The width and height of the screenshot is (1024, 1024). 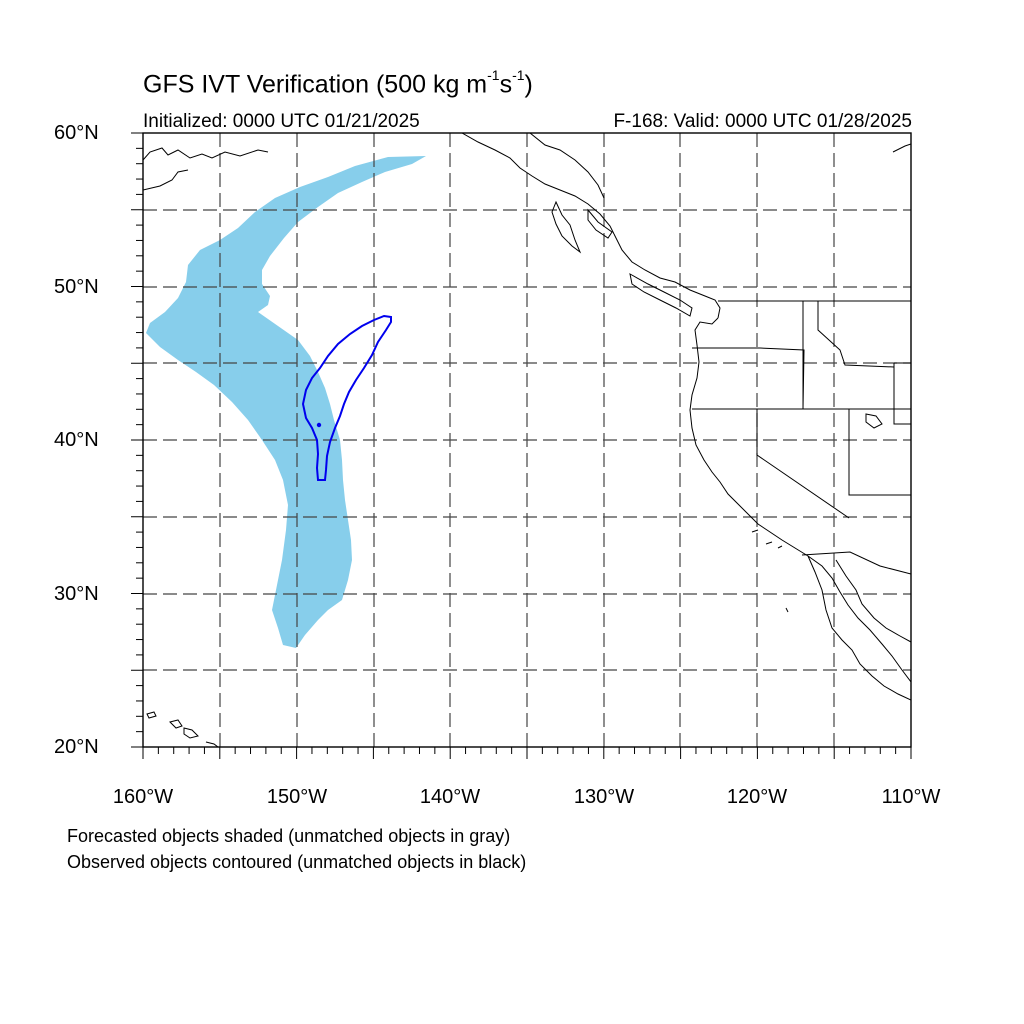 I want to click on lat-label-30: 30°N, so click(x=76, y=594).